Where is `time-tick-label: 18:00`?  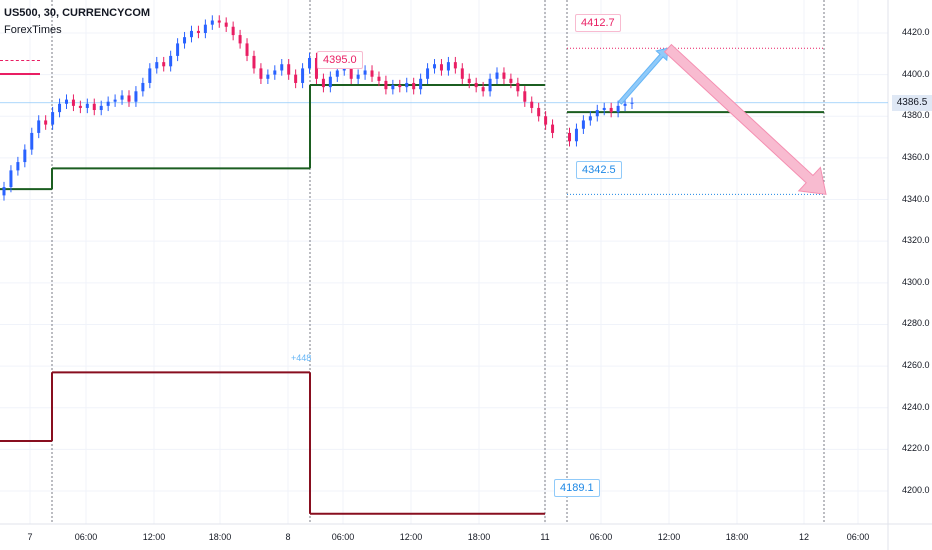
time-tick-label: 18:00 is located at coordinates (479, 537).